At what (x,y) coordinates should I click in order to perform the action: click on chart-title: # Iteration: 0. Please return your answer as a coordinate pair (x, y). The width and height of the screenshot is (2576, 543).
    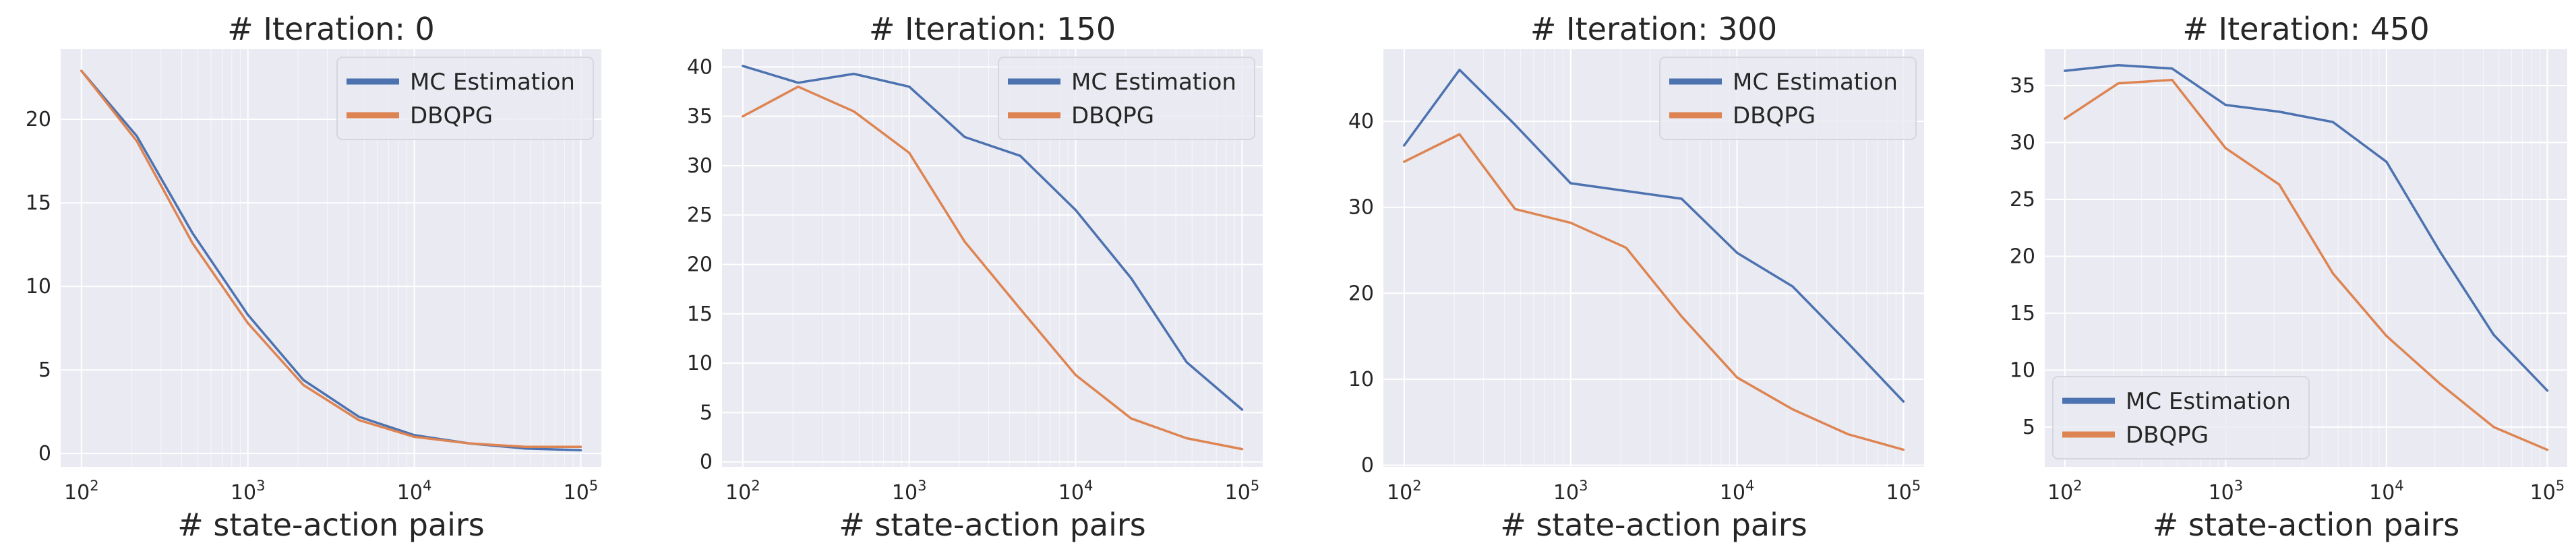
    Looking at the image, I should click on (331, 29).